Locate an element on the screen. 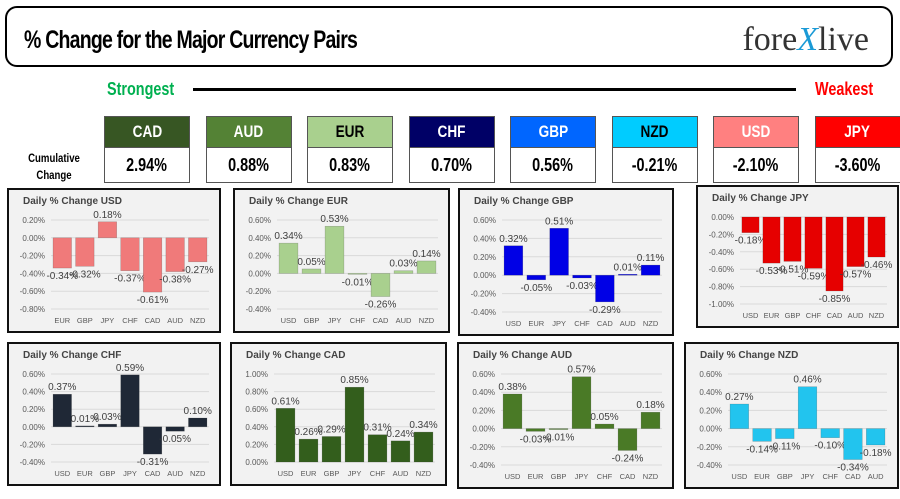  data-label: 0.34% is located at coordinates (288, 236).